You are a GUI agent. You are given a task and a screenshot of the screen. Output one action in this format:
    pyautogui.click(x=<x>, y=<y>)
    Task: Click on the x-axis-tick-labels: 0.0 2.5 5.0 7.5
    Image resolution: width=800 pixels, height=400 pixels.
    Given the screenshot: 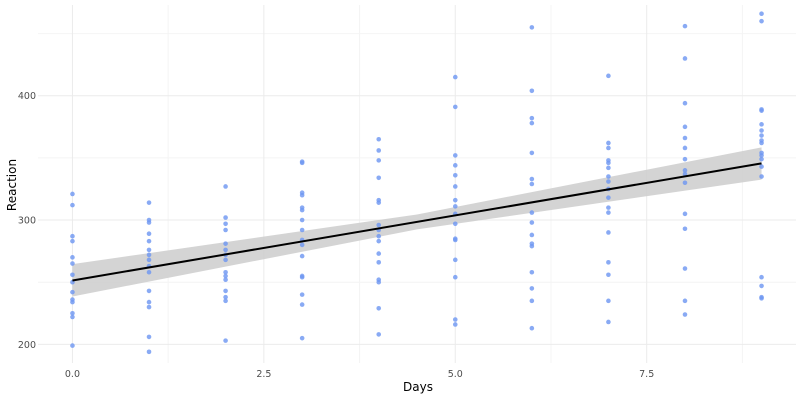 What is the action you would take?
    pyautogui.click(x=359, y=374)
    